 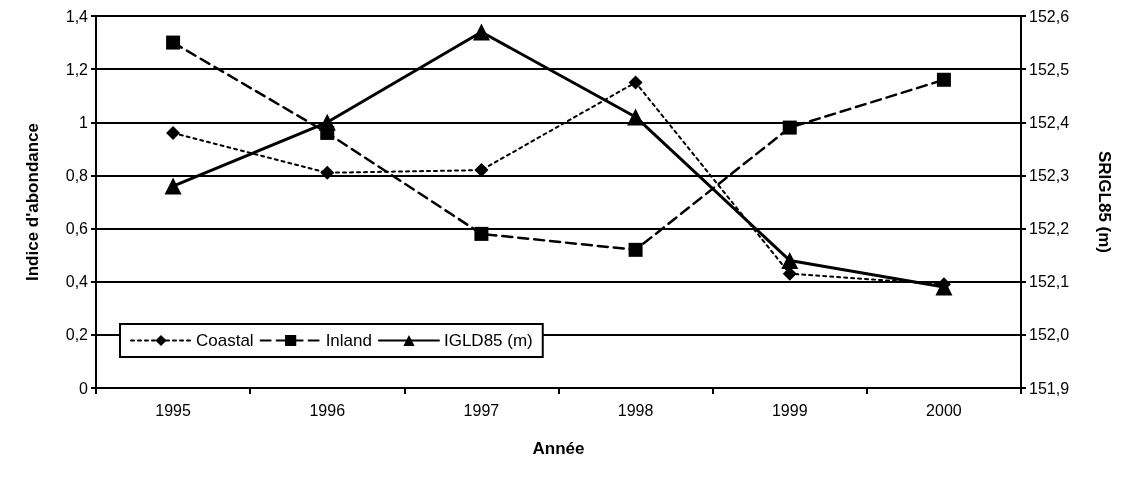 What do you see at coordinates (84, 122) in the screenshot?
I see `y-tick-label: 1` at bounding box center [84, 122].